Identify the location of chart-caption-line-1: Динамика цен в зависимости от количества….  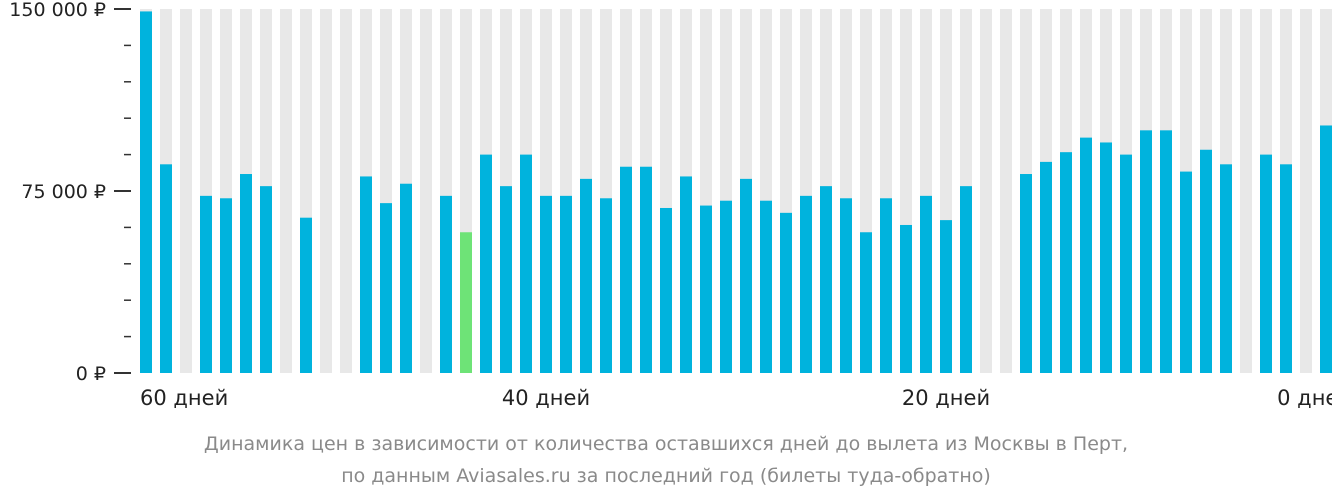
(666, 444).